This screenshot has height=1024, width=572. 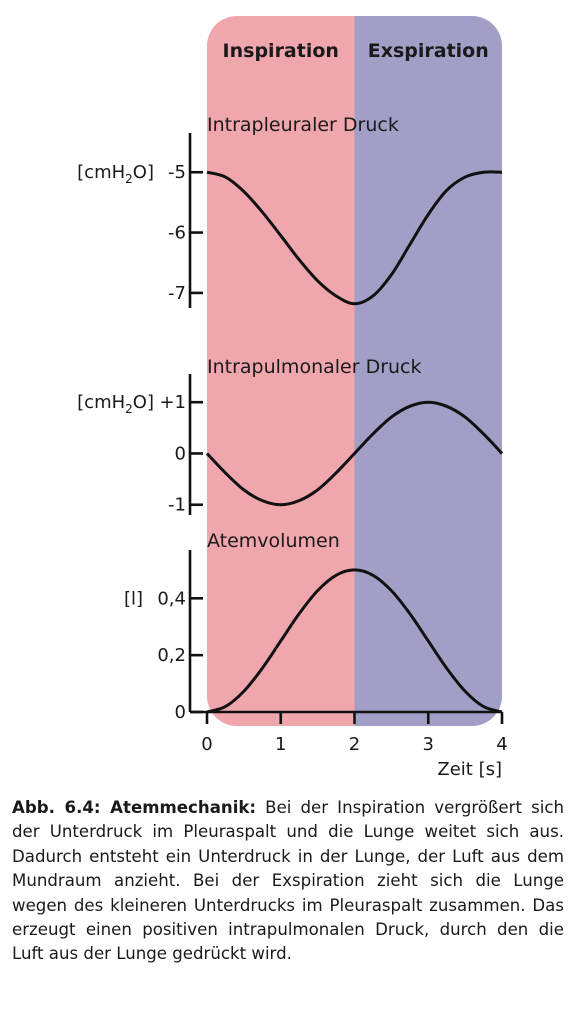 What do you see at coordinates (354, 744) in the screenshot?
I see `x-tick-label: 2` at bounding box center [354, 744].